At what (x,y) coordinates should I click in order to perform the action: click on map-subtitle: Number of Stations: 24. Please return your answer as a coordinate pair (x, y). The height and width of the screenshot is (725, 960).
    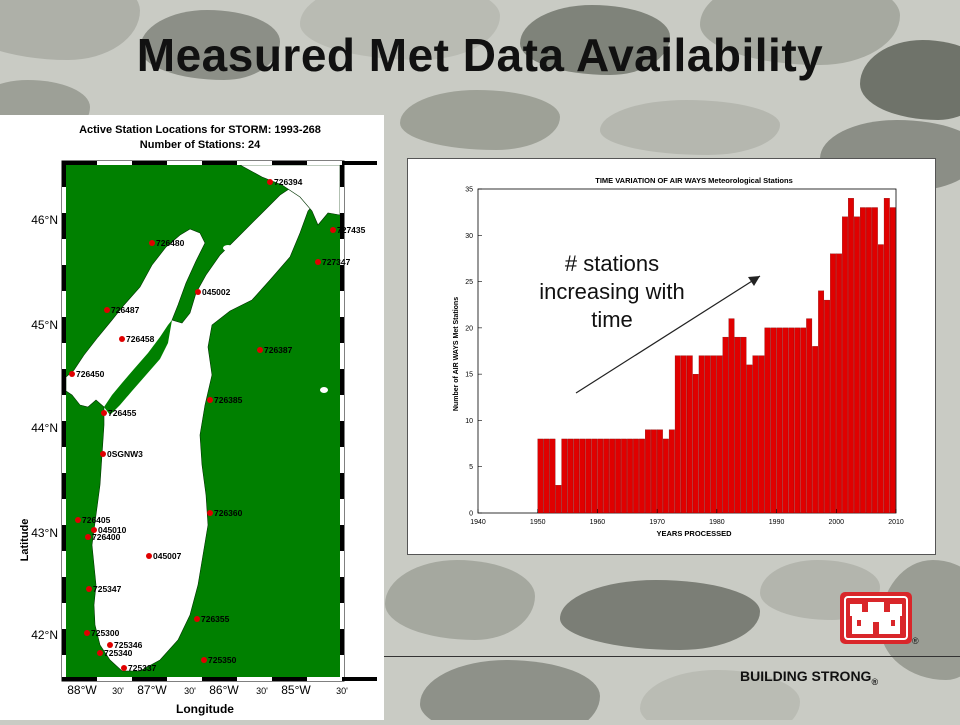
    Looking at the image, I should click on (200, 145).